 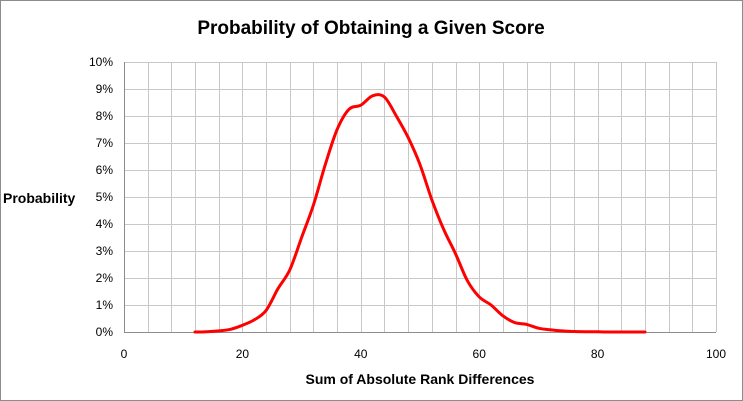 What do you see at coordinates (598, 354) in the screenshot?
I see `x-tick-label: 80` at bounding box center [598, 354].